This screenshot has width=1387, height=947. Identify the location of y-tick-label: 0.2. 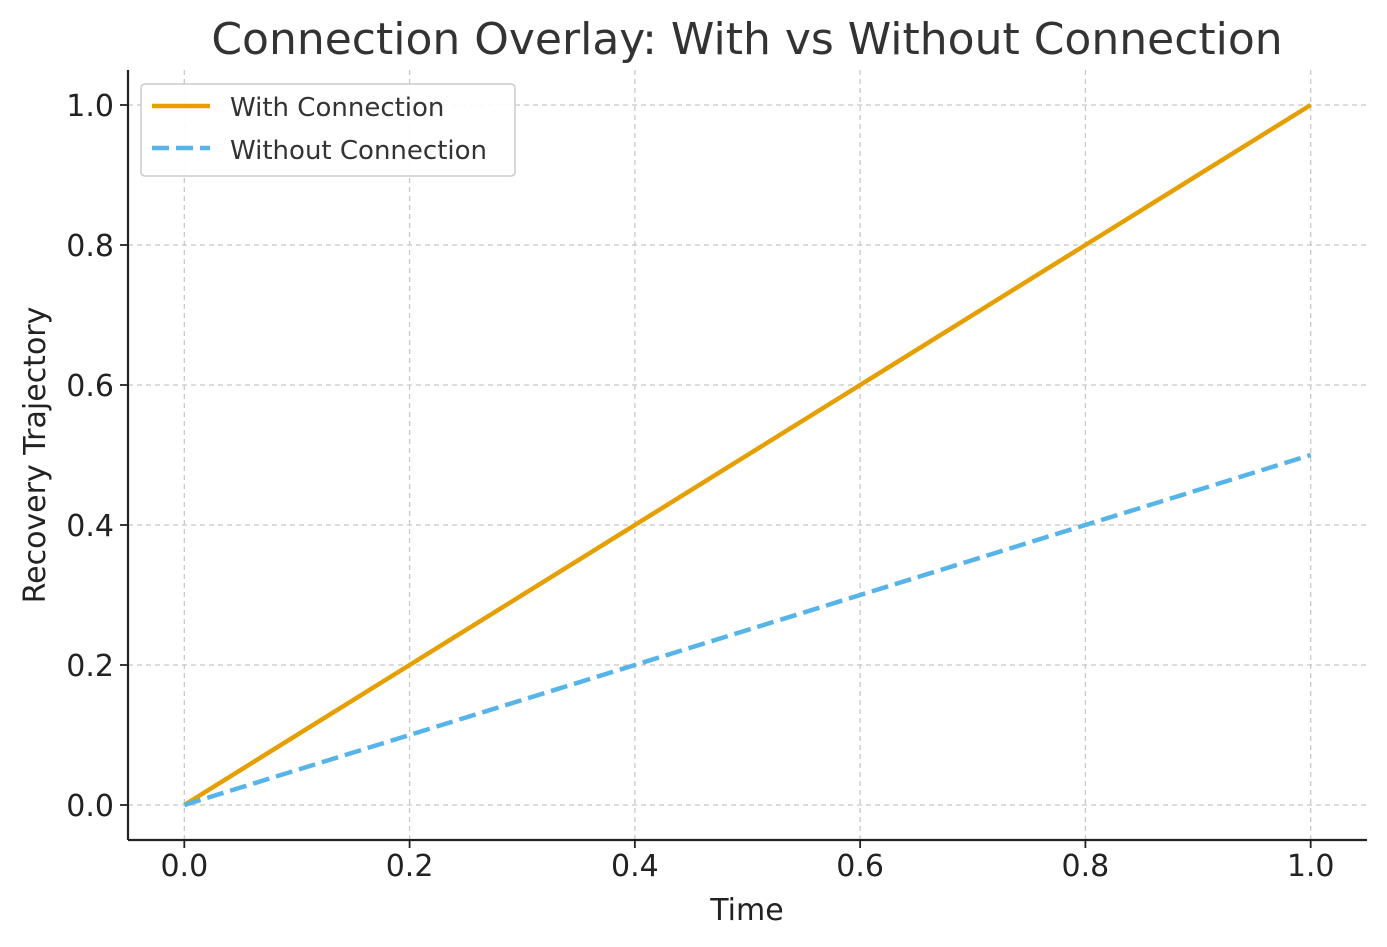
(90, 666).